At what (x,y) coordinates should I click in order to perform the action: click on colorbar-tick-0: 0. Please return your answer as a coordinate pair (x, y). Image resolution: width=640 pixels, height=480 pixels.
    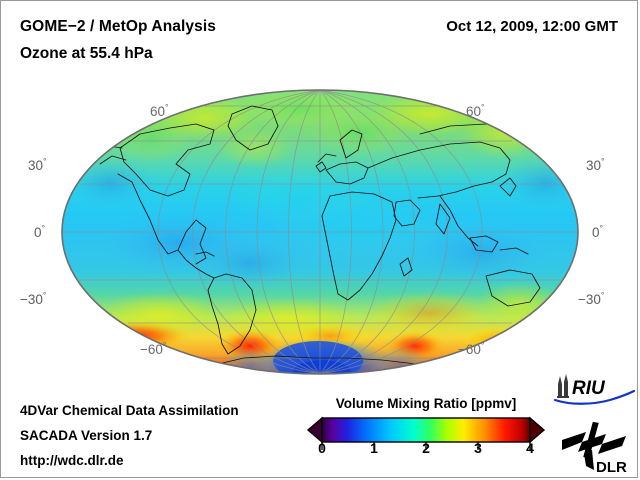
    Looking at the image, I should click on (322, 448).